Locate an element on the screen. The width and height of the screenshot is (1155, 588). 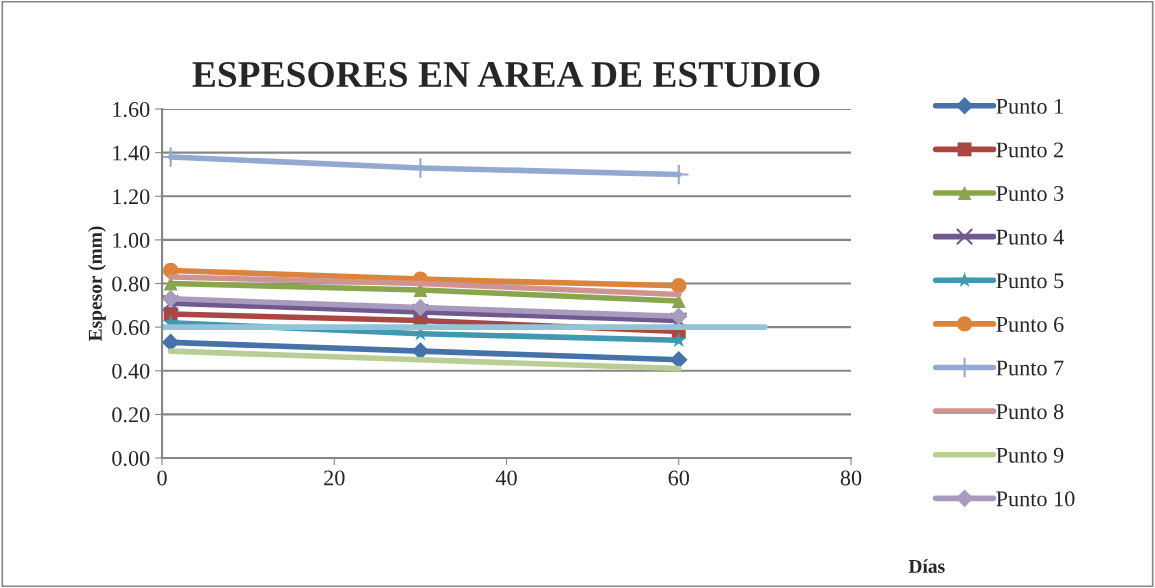
x-tick-label: 40 is located at coordinates (506, 478).